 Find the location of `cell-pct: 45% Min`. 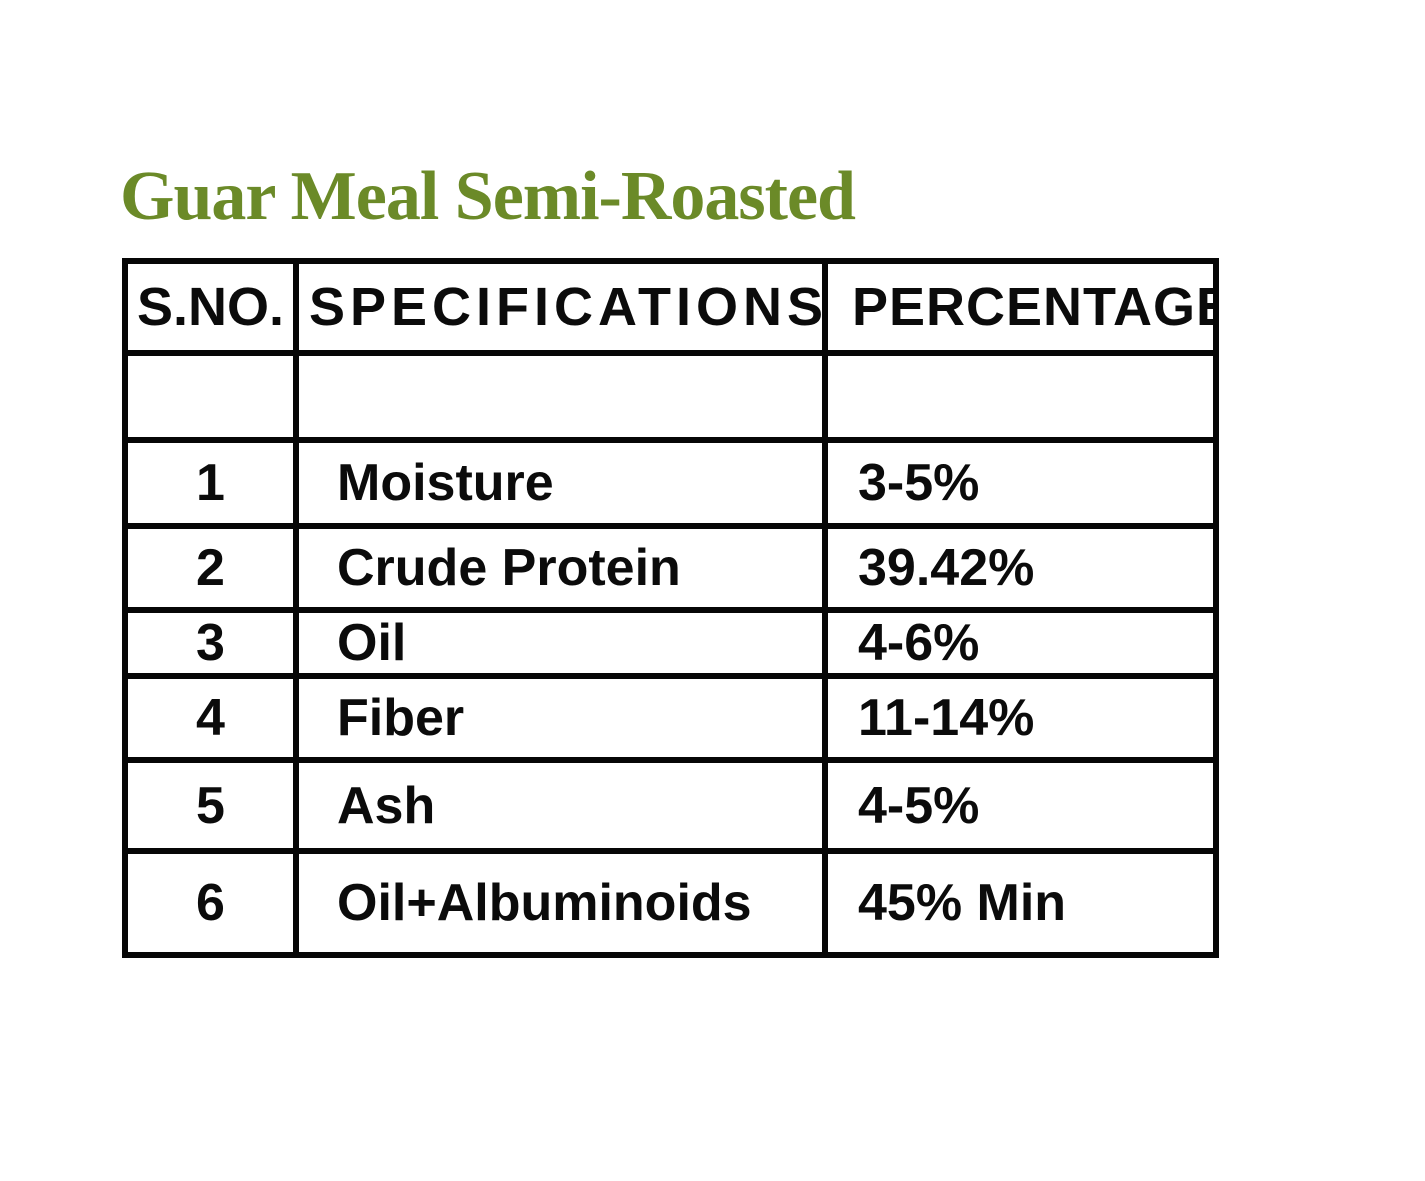

cell-pct: 45% Min is located at coordinates (1020, 903).